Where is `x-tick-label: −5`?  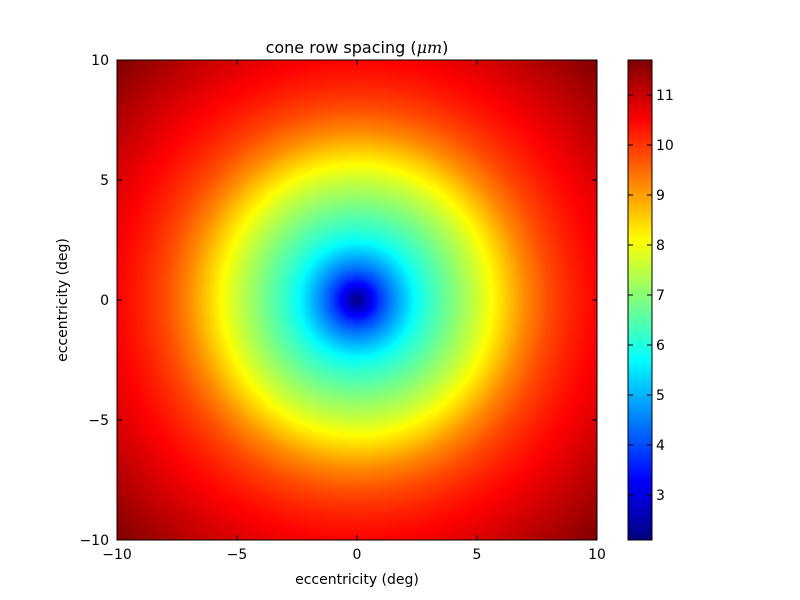 x-tick-label: −5 is located at coordinates (237, 555).